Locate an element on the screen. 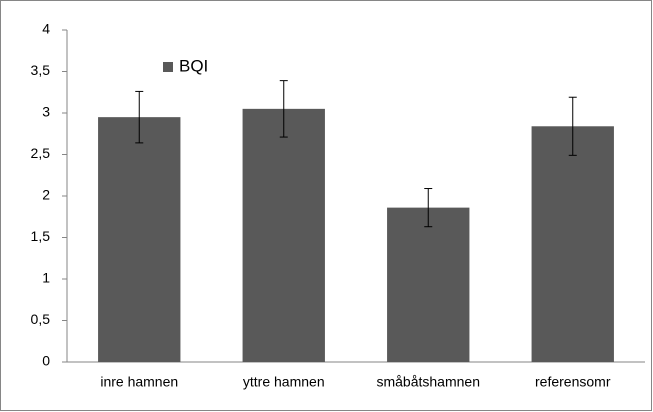  x-tick-label: yttre hamnen is located at coordinates (284, 382).